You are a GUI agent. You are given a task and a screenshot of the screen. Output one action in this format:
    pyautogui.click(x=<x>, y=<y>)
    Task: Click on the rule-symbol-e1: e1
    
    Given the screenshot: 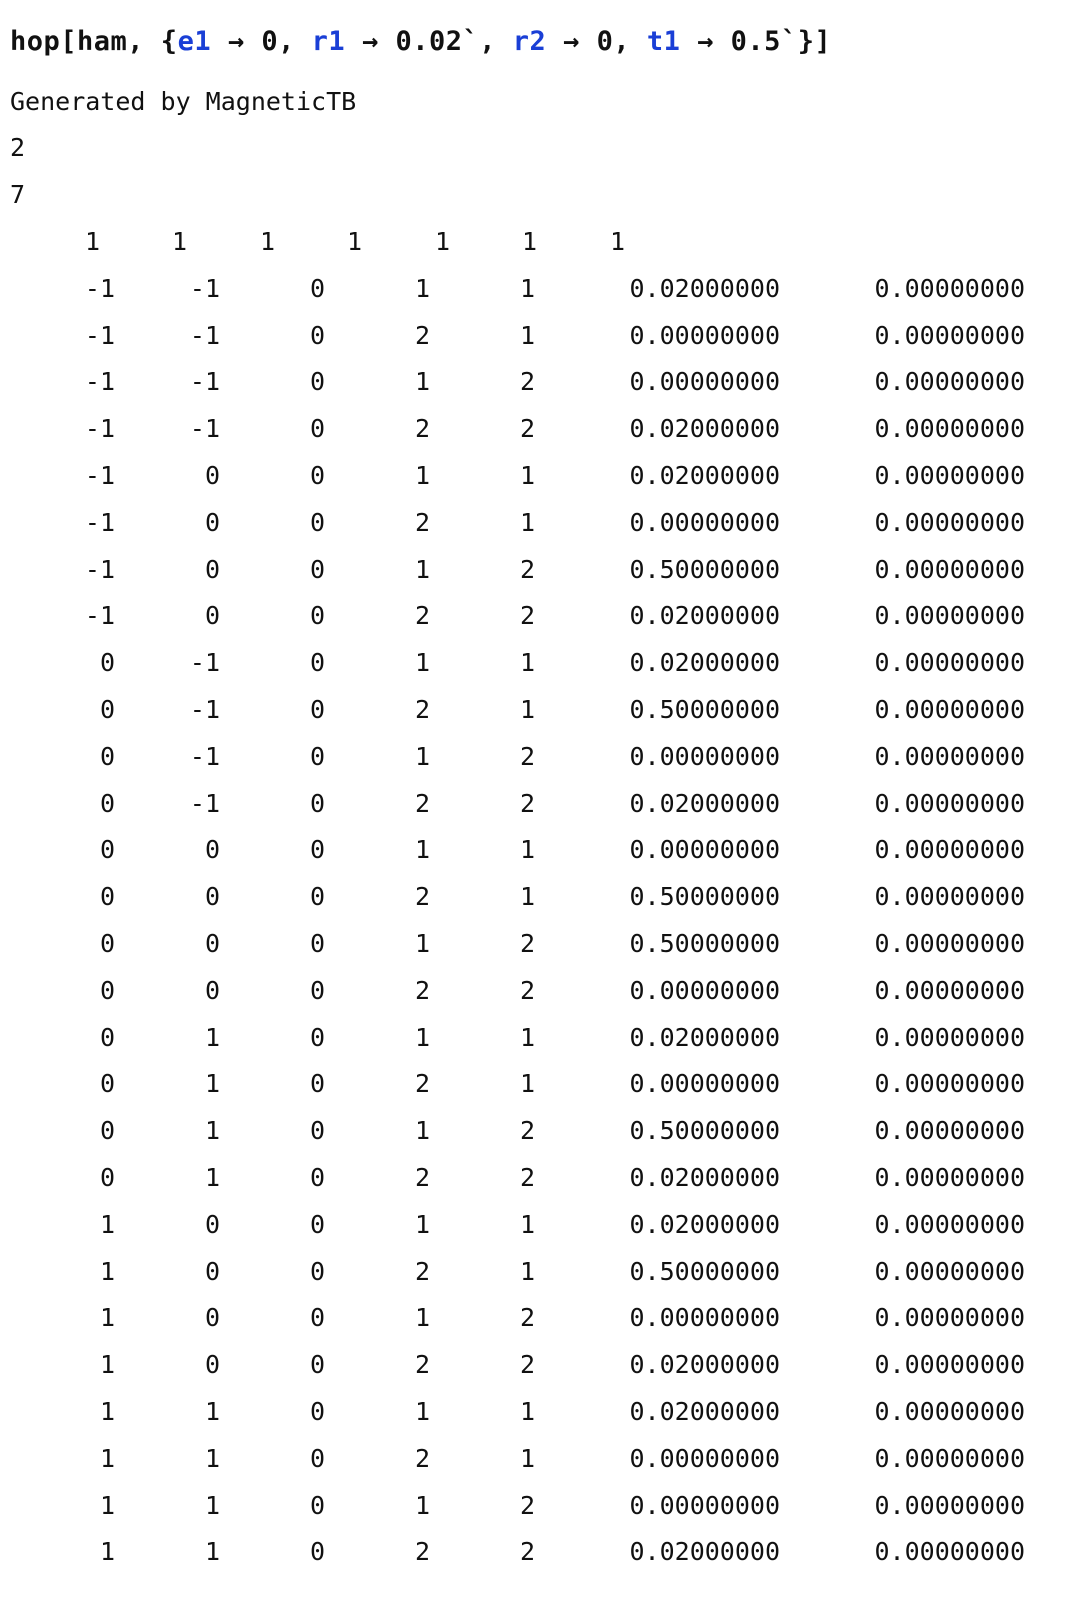 What is the action you would take?
    pyautogui.click(x=194, y=41)
    